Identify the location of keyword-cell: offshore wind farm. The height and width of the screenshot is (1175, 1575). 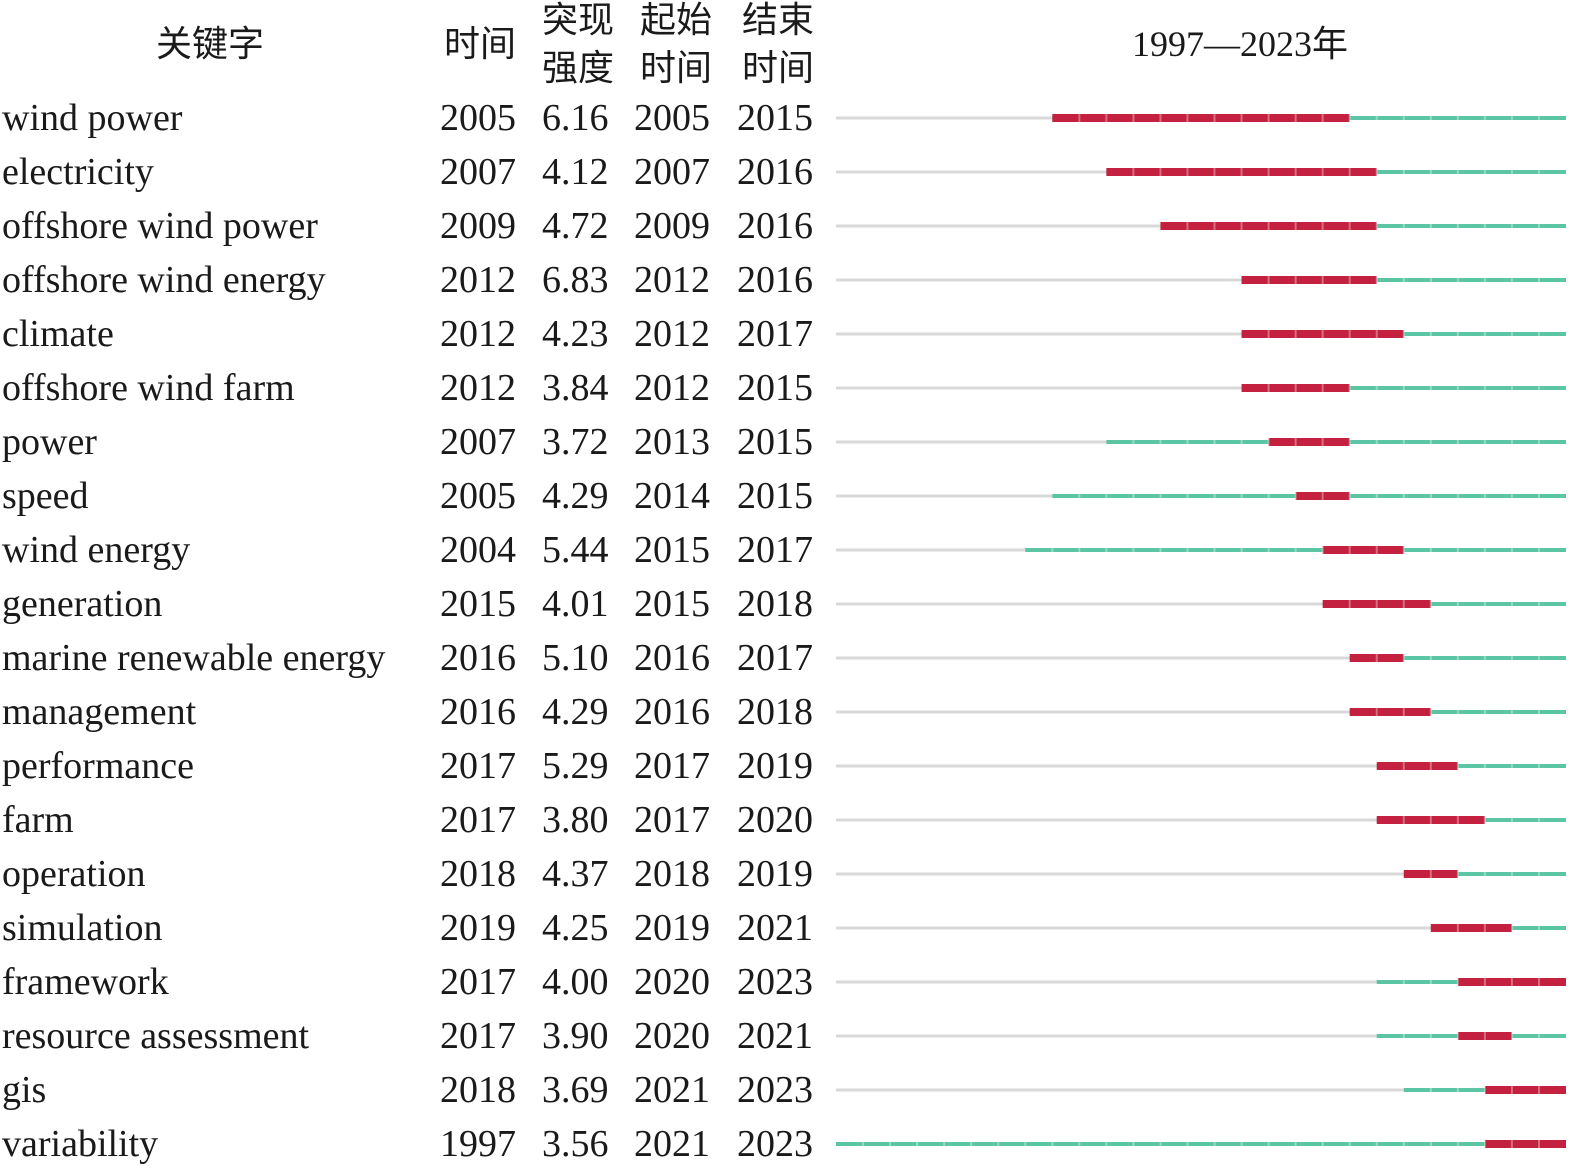
(148, 388).